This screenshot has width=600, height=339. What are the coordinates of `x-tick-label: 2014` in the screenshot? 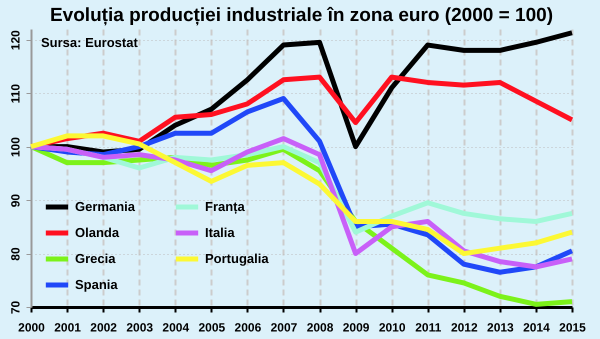 It's located at (536, 327).